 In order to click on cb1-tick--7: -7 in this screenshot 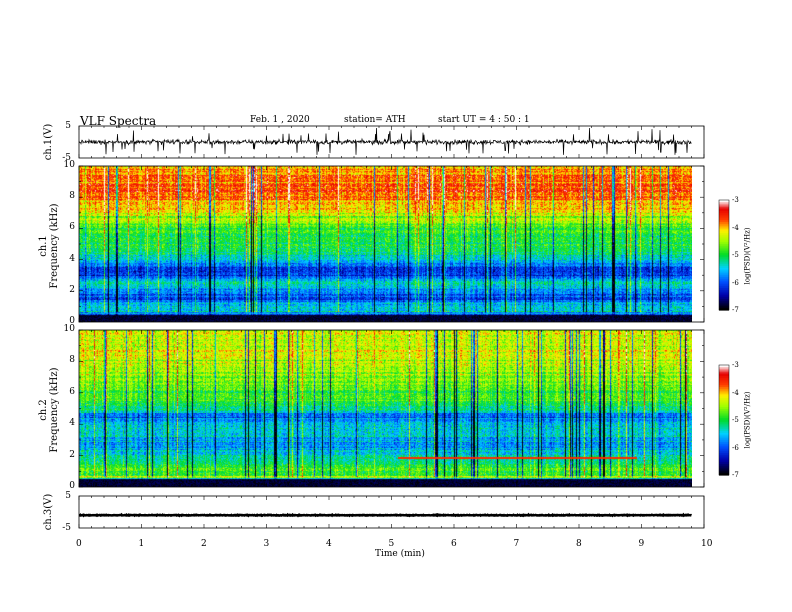, I will do `click(735, 310)`.